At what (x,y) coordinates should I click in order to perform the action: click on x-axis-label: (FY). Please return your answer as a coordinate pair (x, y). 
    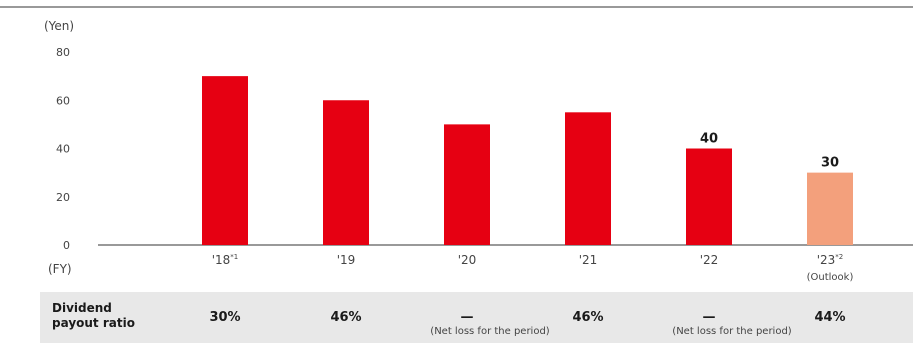
    Looking at the image, I should click on (60, 269).